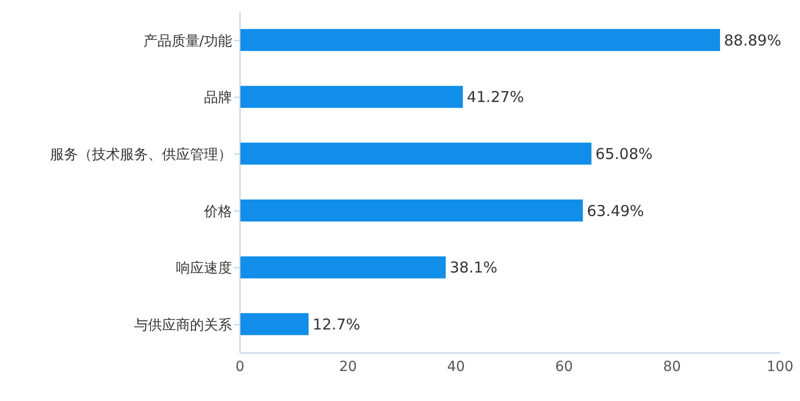 The image size is (800, 401). Describe the element at coordinates (495, 97) in the screenshot. I see `data-label: 41.27%` at that location.